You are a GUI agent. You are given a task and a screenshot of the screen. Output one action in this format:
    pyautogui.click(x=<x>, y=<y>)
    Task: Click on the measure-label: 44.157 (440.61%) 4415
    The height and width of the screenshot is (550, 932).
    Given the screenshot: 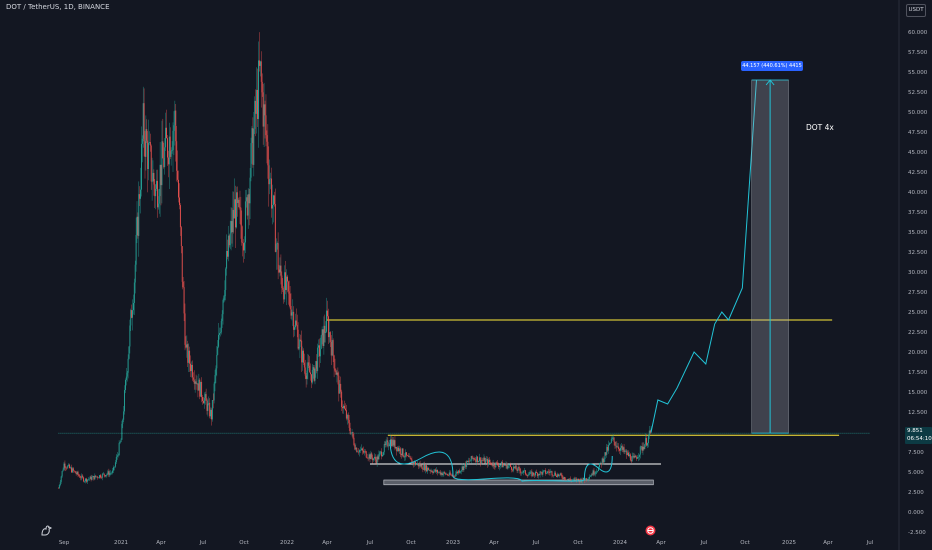 What is the action you would take?
    pyautogui.click(x=772, y=66)
    